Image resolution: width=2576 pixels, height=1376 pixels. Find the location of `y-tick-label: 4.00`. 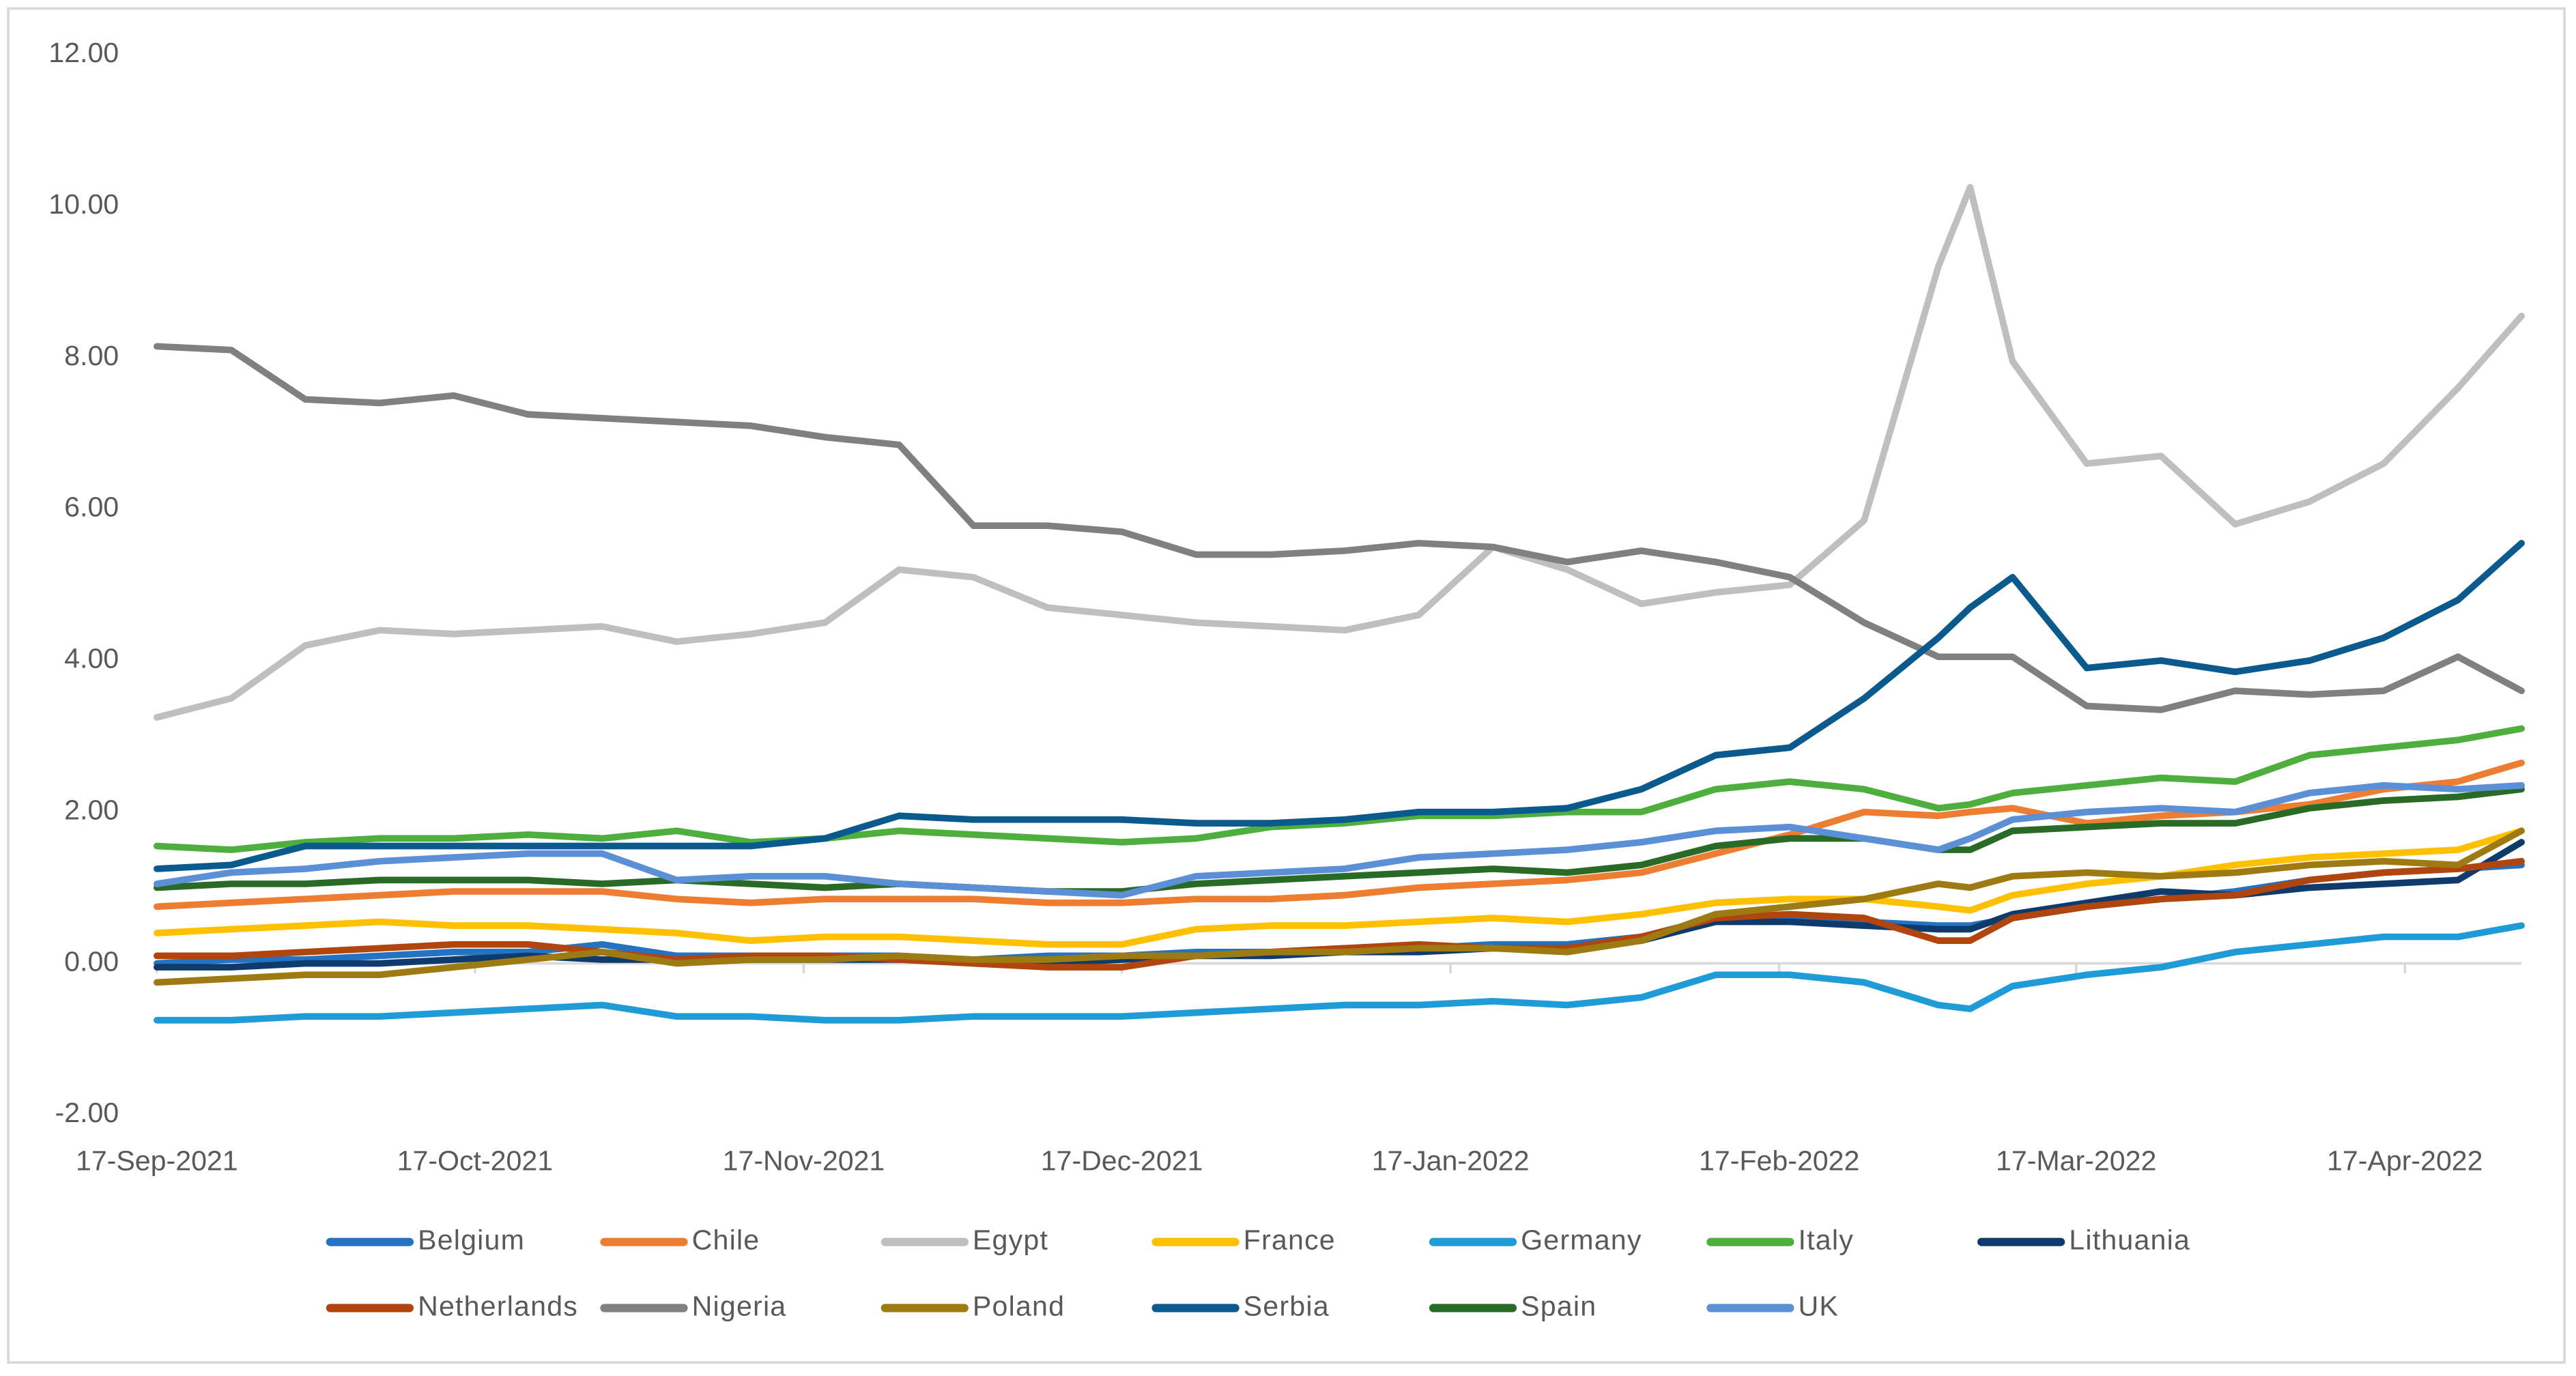

y-tick-label: 4.00 is located at coordinates (91, 658).